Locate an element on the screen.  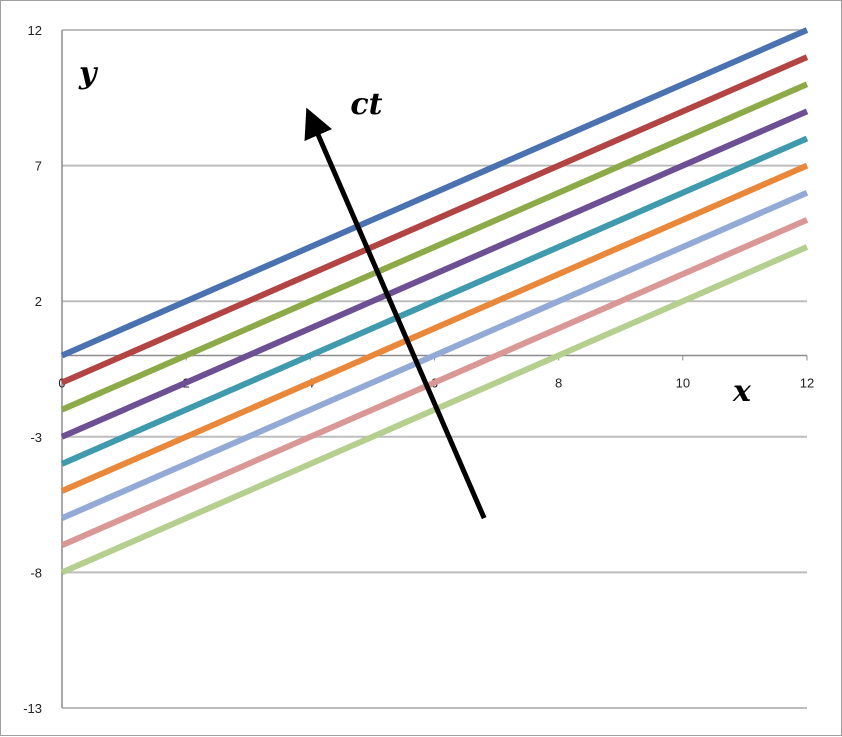
x-axis-title: x is located at coordinates (742, 391).